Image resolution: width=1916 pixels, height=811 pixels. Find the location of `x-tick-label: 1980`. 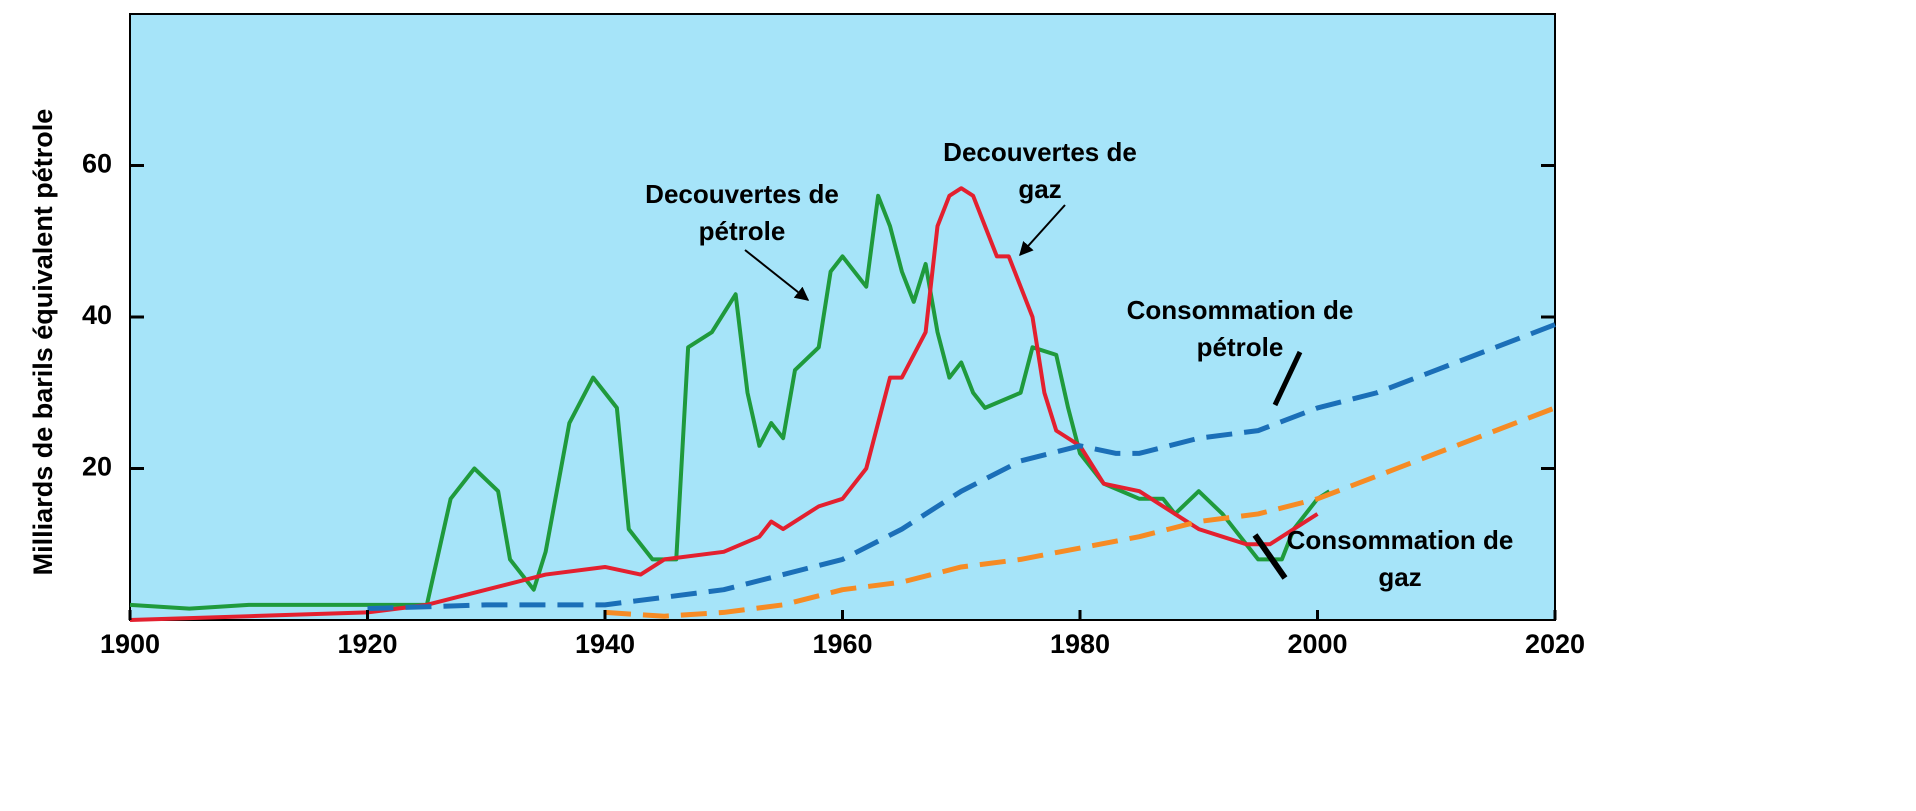

x-tick-label: 1980 is located at coordinates (1080, 644).